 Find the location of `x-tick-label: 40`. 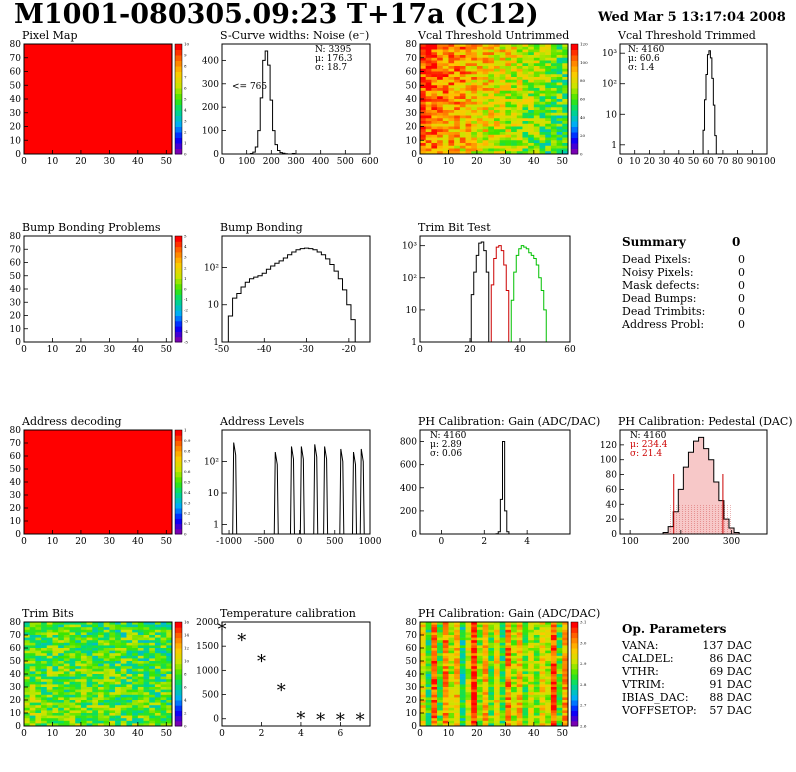

x-tick-label: 40 is located at coordinates (138, 542).